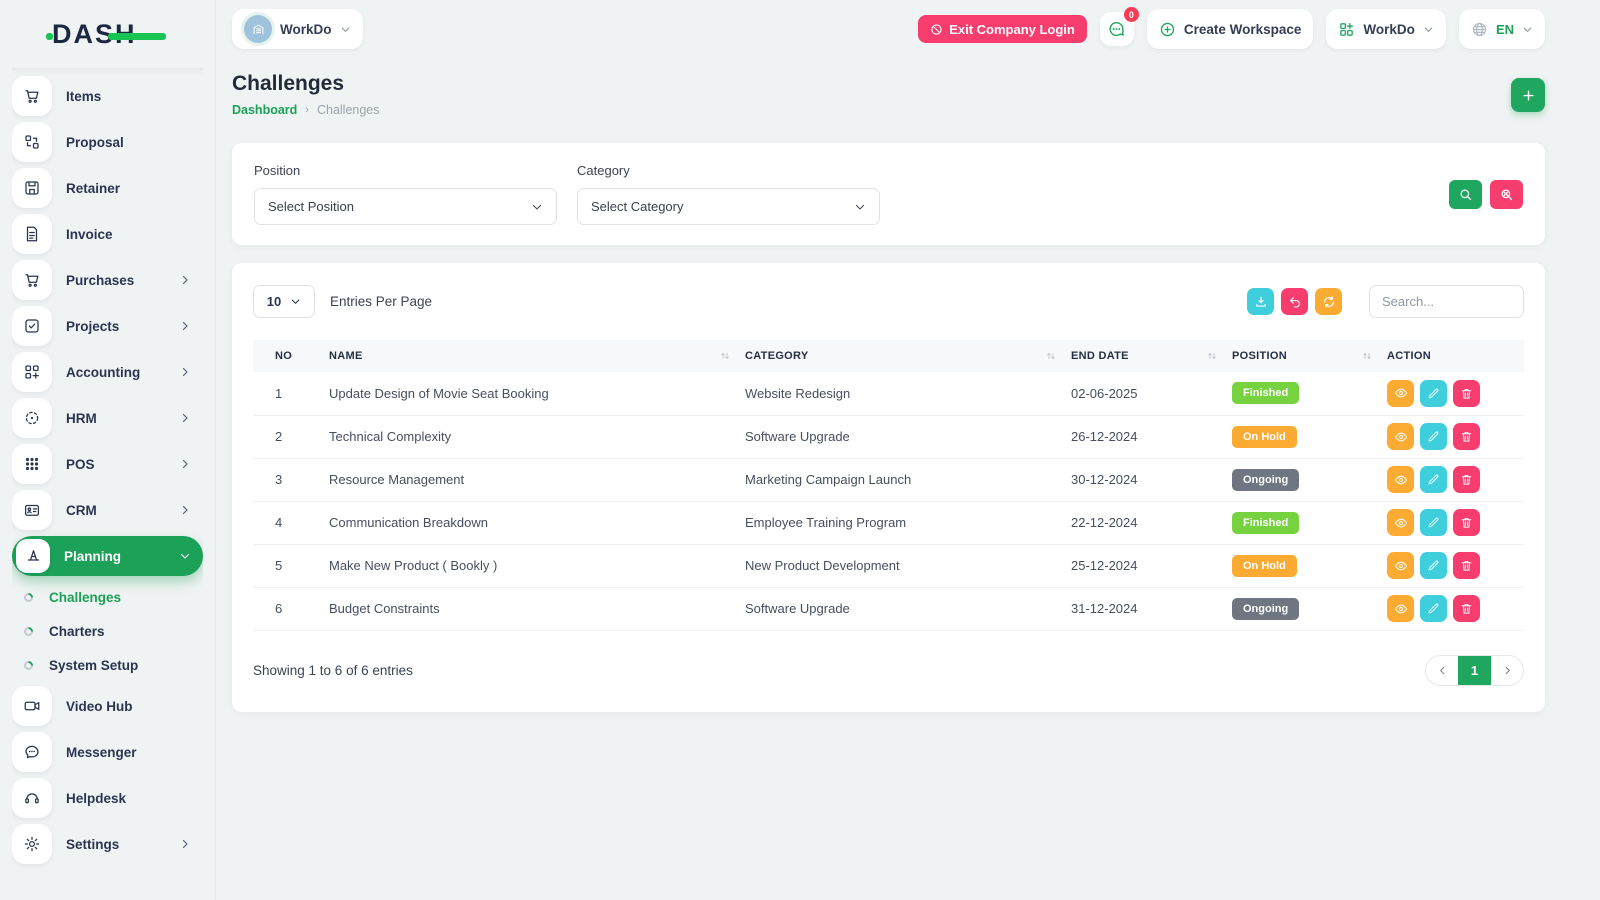 Image resolution: width=1600 pixels, height=900 pixels. Describe the element at coordinates (274, 301) in the screenshot. I see `per-page-value: 10` at that location.